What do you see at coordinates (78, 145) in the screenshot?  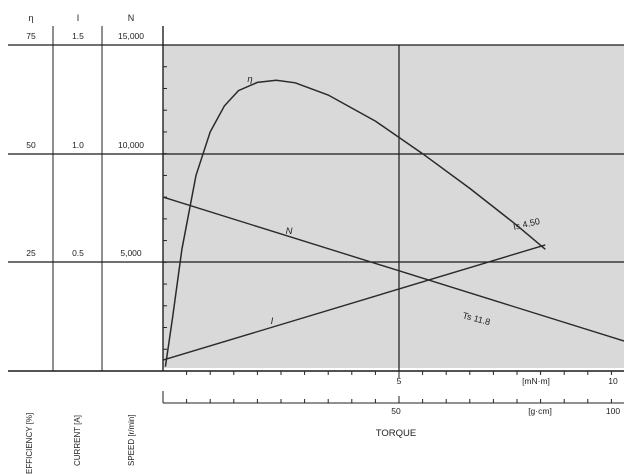 I see `current-tick-1.0: 1.0` at bounding box center [78, 145].